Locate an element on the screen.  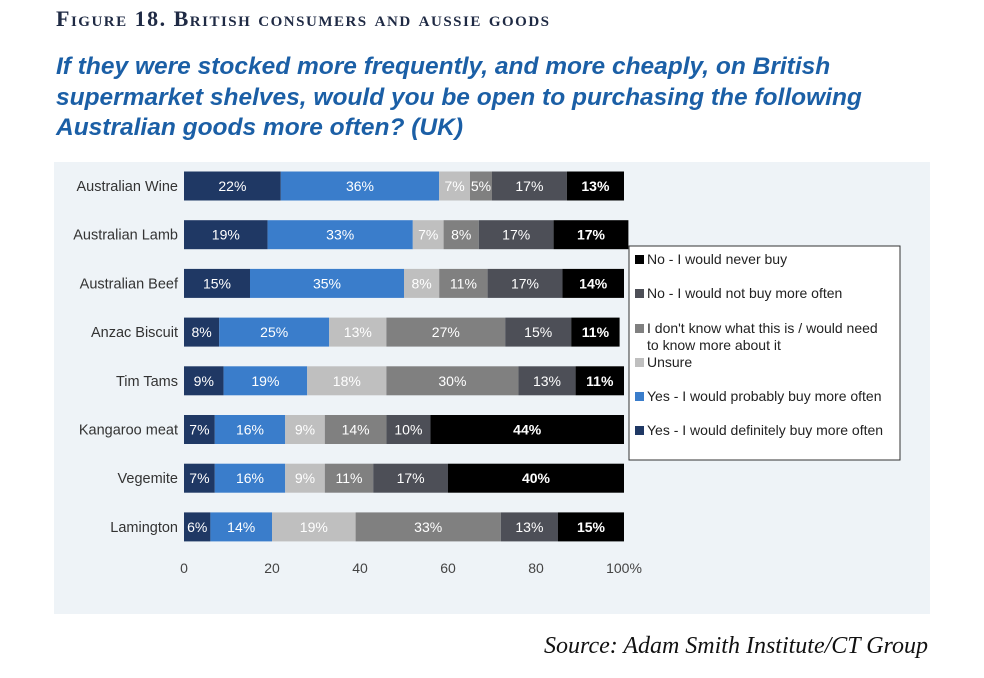
data-label: 22% is located at coordinates (232, 186).